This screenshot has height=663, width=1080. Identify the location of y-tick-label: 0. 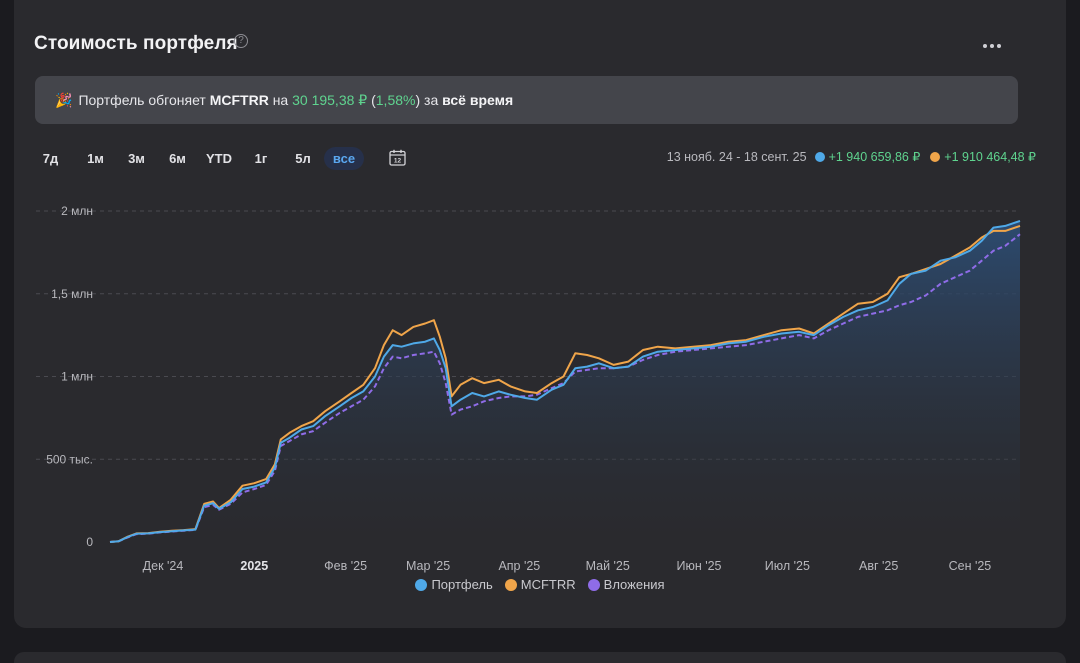
(89, 542).